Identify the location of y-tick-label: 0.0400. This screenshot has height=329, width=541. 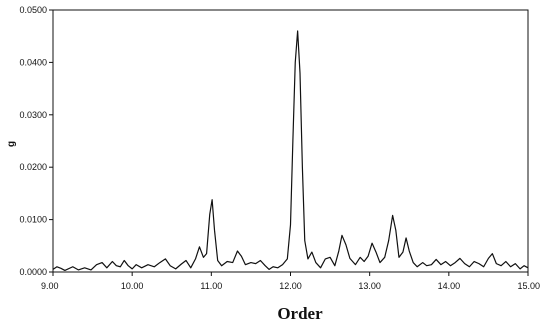
(33, 62).